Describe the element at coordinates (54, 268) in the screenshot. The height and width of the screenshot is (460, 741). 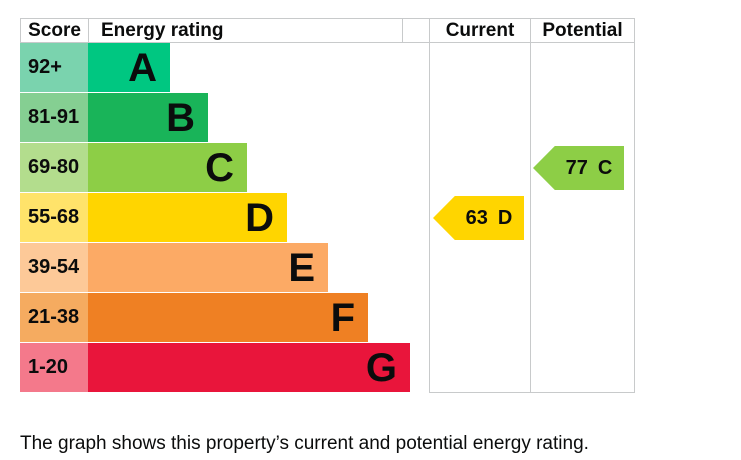
I see `score-range-e: 39-54` at that location.